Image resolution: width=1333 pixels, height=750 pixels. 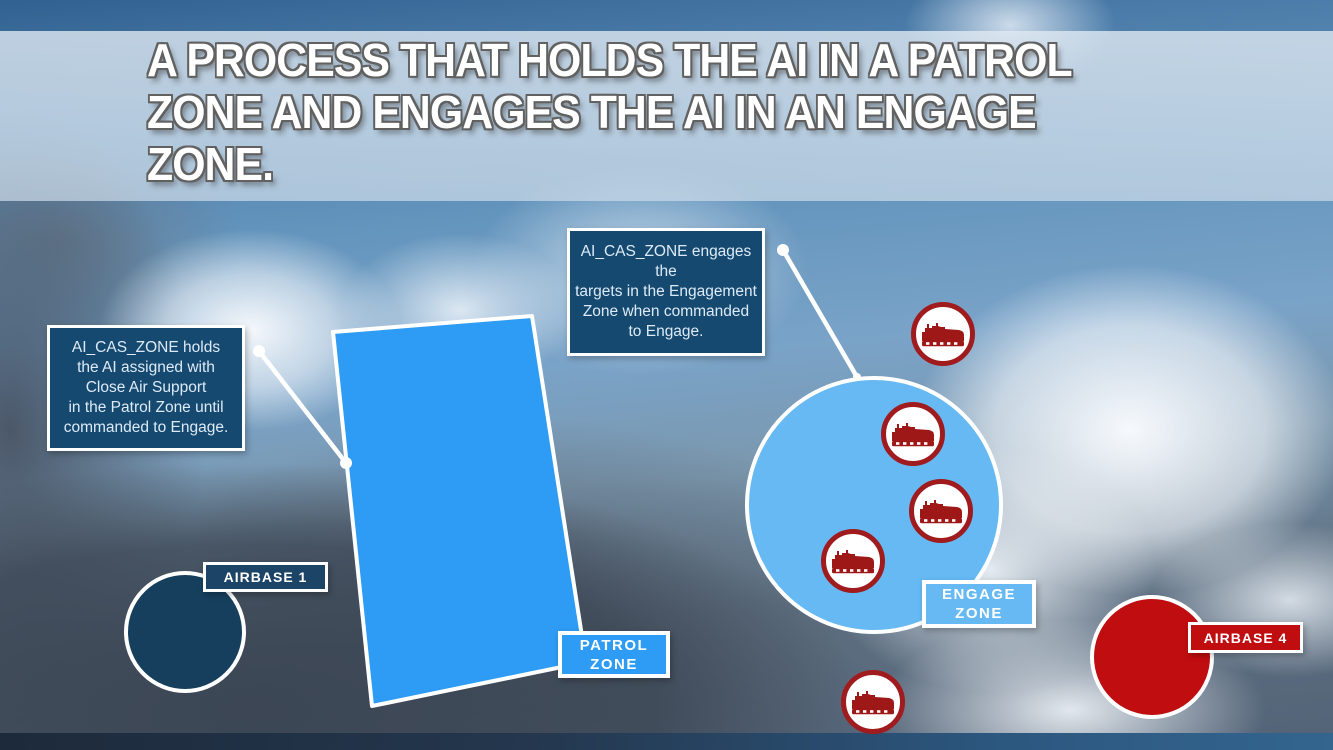 What do you see at coordinates (666, 741) in the screenshot?
I see `bottom-edge-strip` at bounding box center [666, 741].